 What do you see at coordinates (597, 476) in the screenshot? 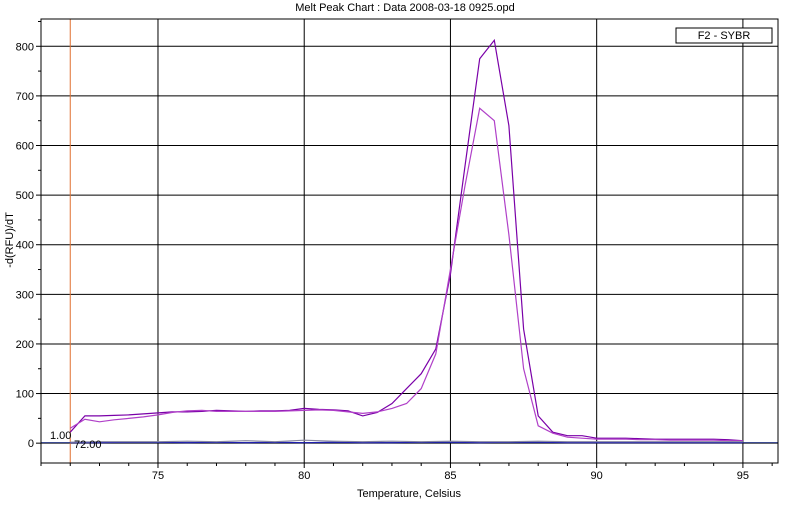
I see `x-tick-label: 90` at bounding box center [597, 476].